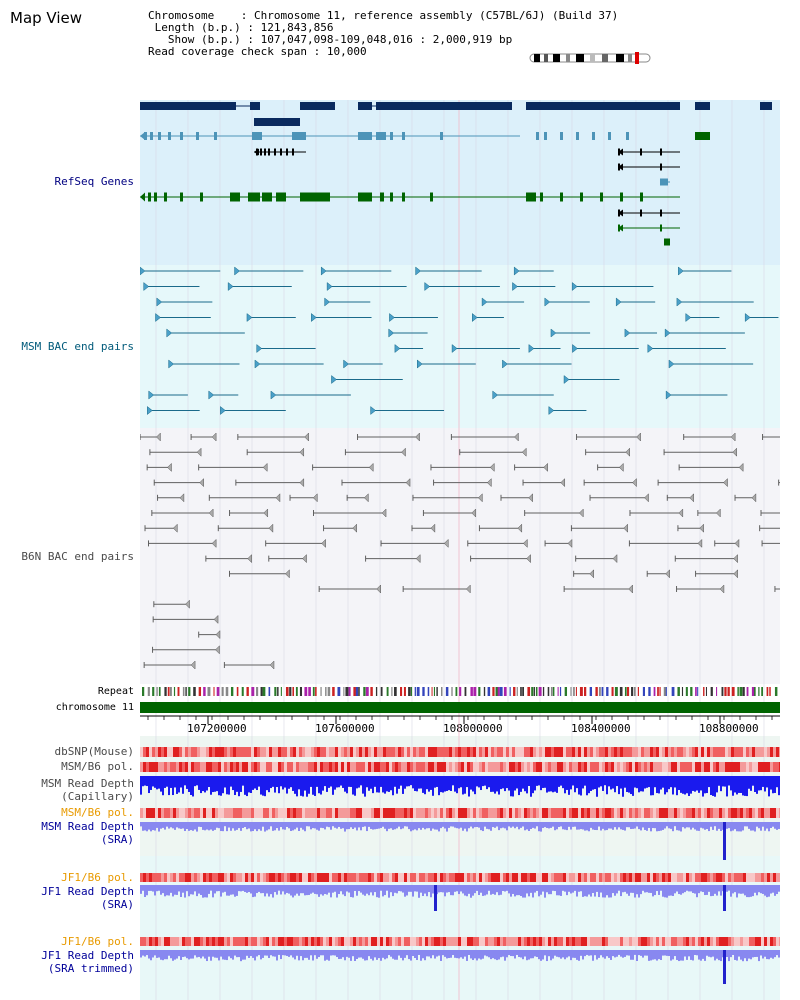  What do you see at coordinates (97, 766) in the screenshot?
I see `track-label-msm-b6-pol-1: MSM/B6 pol.` at bounding box center [97, 766].